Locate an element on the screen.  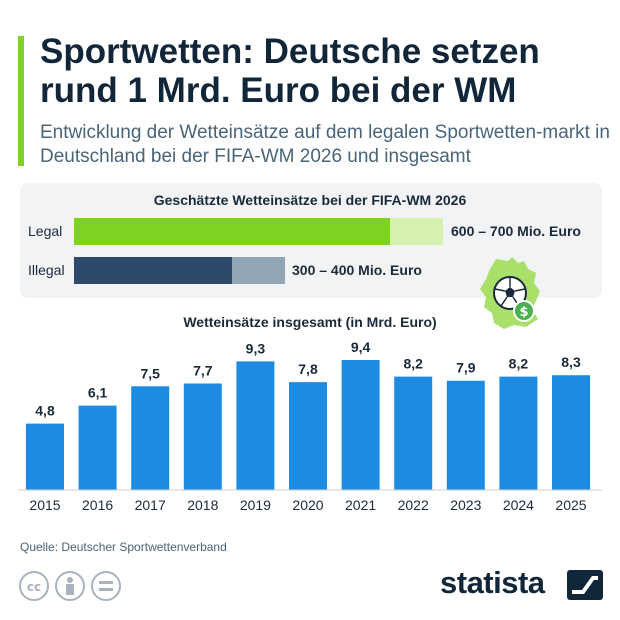
bar-2025 is located at coordinates (571, 432).